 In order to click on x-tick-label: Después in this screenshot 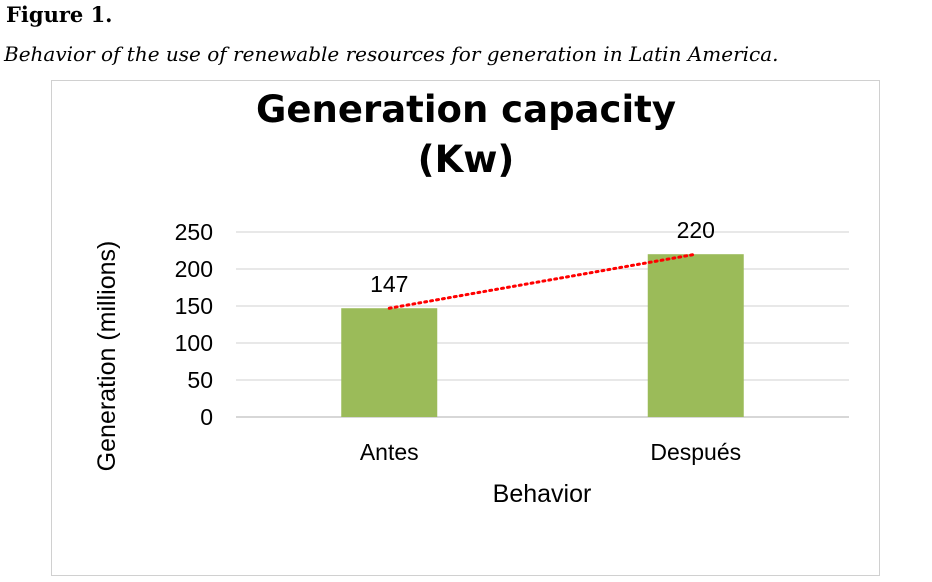, I will do `click(695, 452)`.